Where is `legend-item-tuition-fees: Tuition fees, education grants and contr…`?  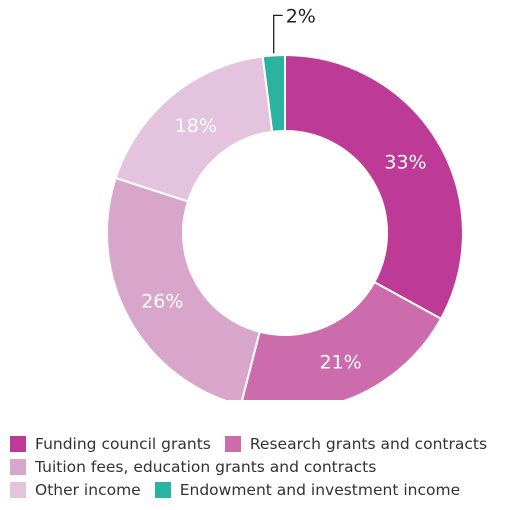
legend-item-tuition-fees: Tuition fees, education grants and contr… is located at coordinates (193, 467).